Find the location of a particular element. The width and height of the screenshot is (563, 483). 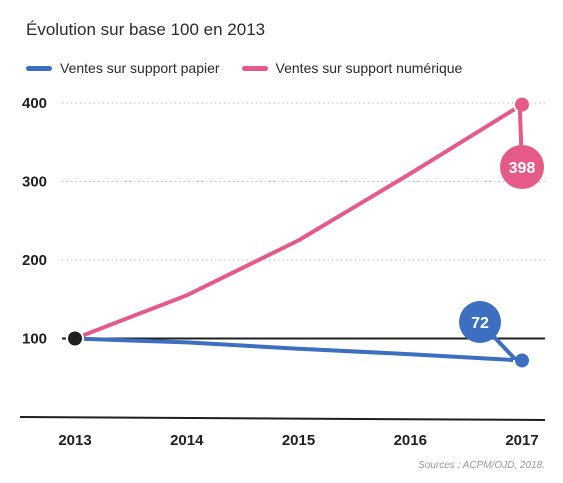

end-label-bubble-papier is located at coordinates (480, 322).